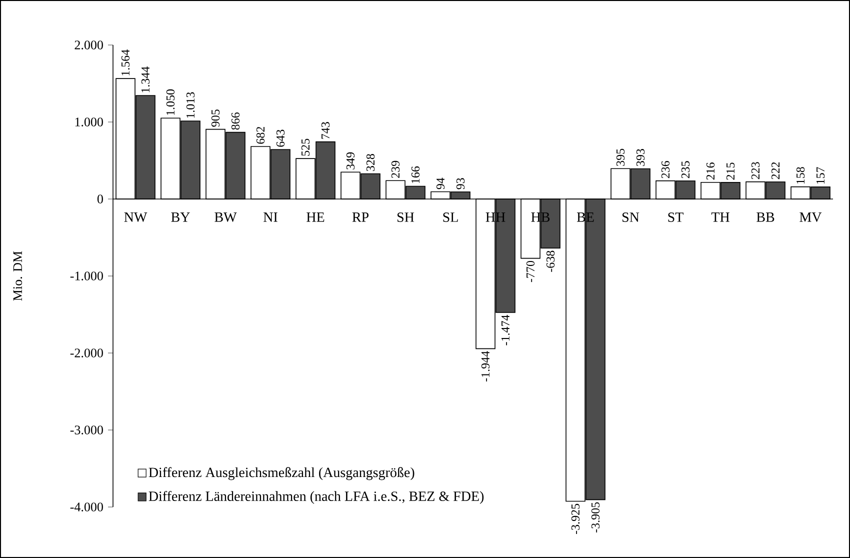  What do you see at coordinates (450, 217) in the screenshot?
I see `x-tick-label: SL` at bounding box center [450, 217].